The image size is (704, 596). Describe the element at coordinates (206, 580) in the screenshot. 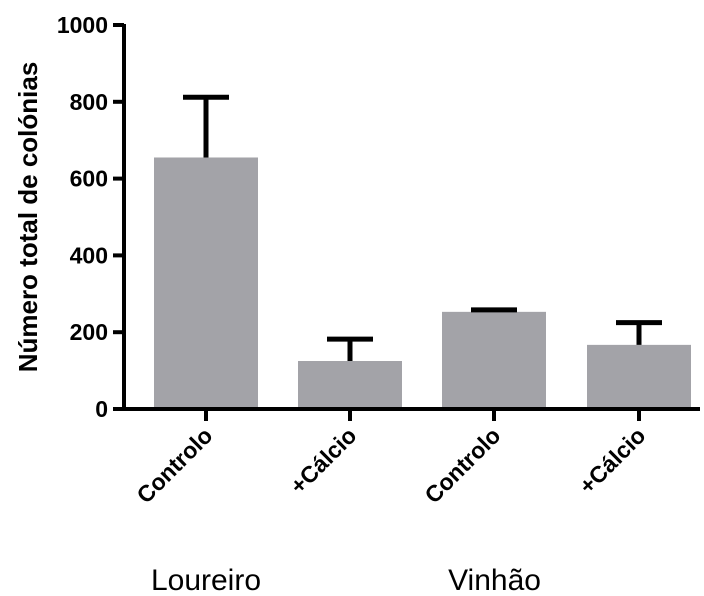

I see `group-label: Loureiro` at that location.